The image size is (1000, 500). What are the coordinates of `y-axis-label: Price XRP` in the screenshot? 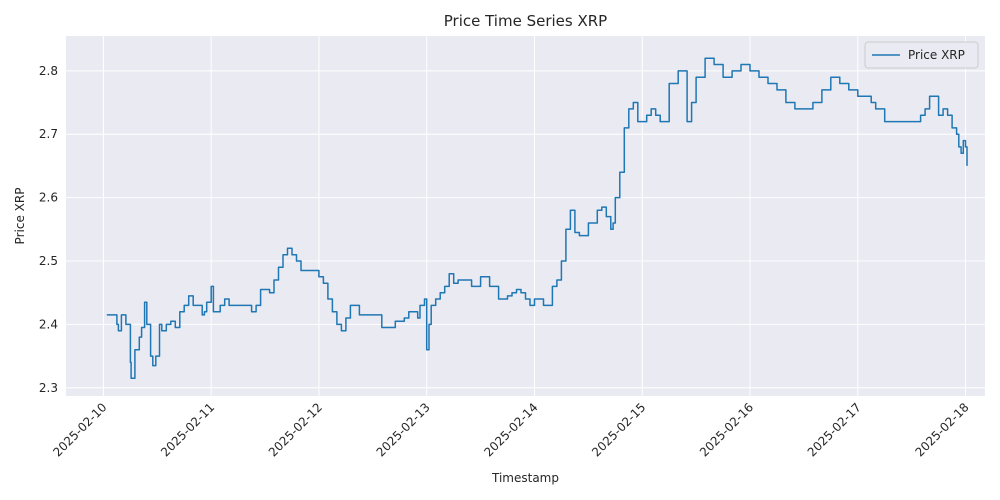 It's located at (20, 216).